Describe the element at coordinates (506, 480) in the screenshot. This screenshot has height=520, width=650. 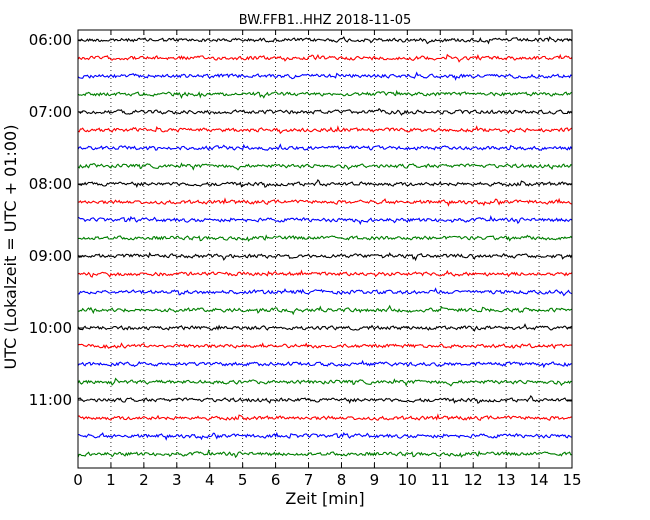
I see `x-tick-label-13: 13` at that location.